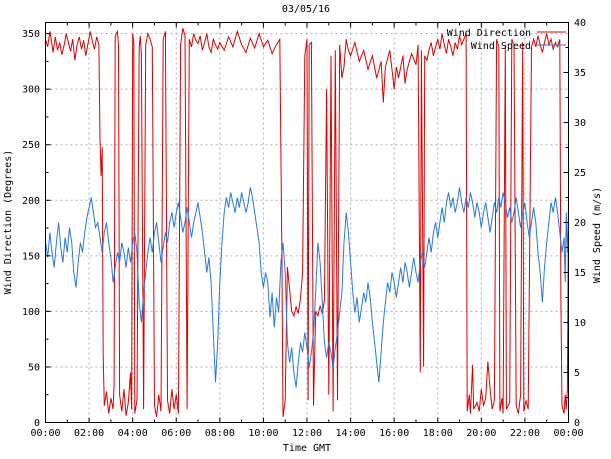 The height and width of the screenshot is (459, 611). What do you see at coordinates (263, 433) in the screenshot?
I see `x-tick-label: 10:00` at bounding box center [263, 433].